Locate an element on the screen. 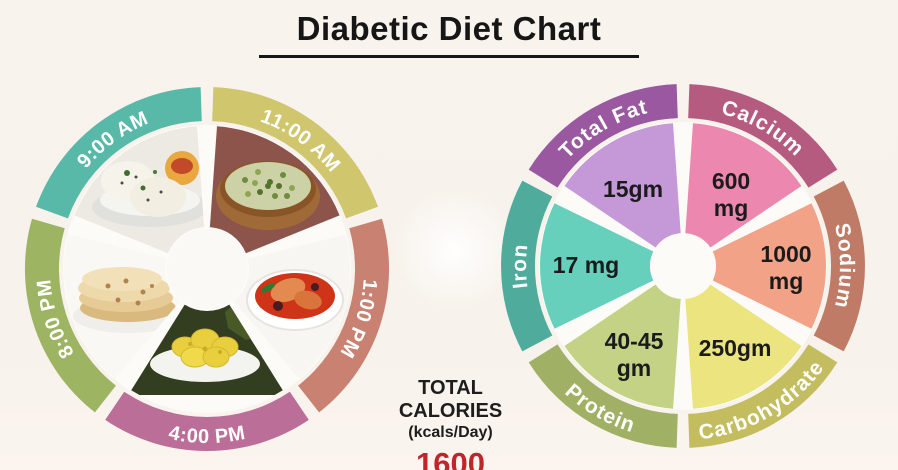 This screenshot has width=898, height=470. header: Diabetic Diet Chart is located at coordinates (449, 34).